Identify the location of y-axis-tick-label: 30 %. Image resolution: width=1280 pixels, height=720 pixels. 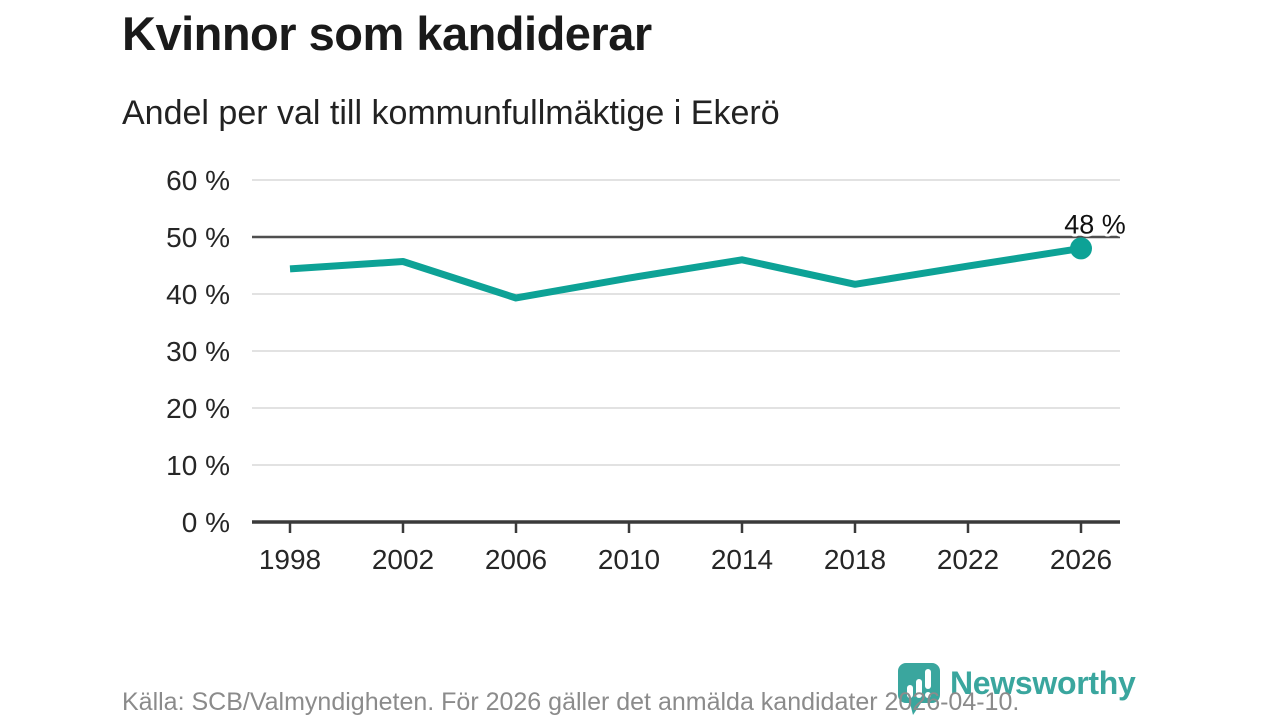
(198, 351).